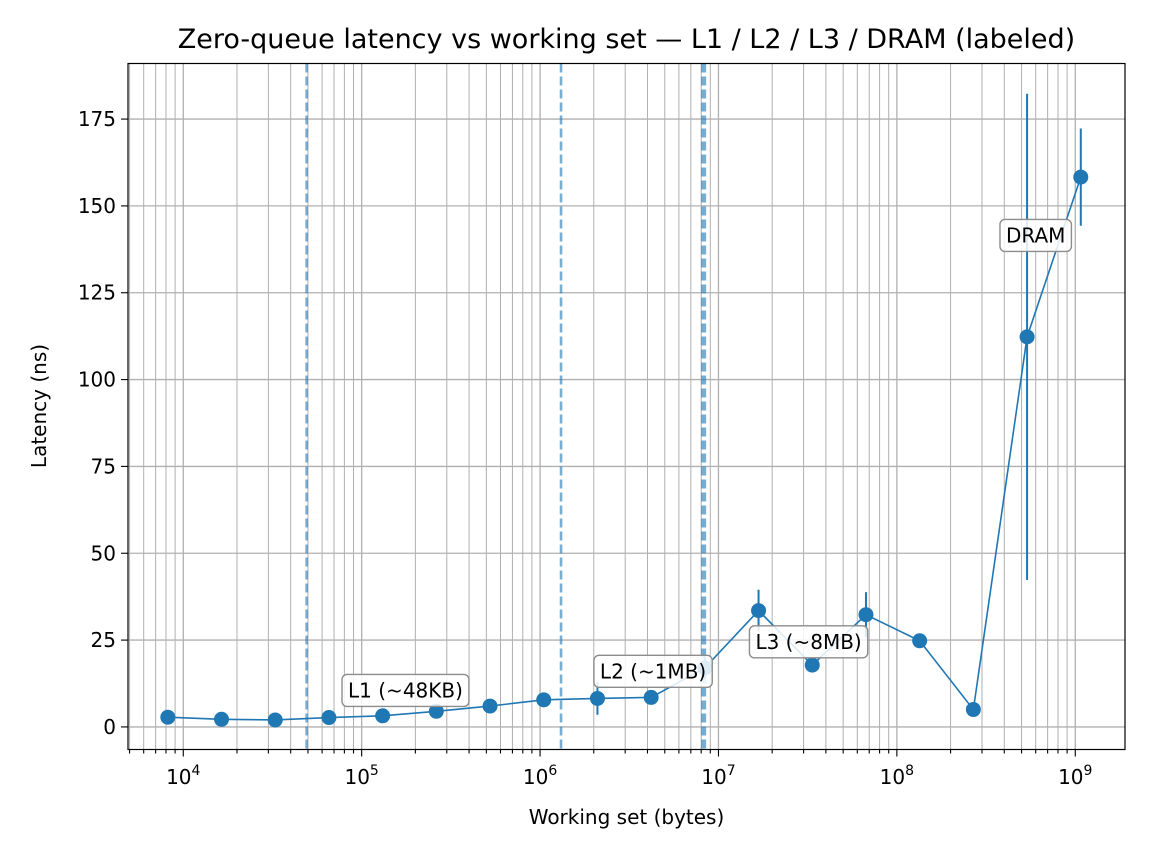  What do you see at coordinates (97, 293) in the screenshot?
I see `y-tick-label: 125` at bounding box center [97, 293].